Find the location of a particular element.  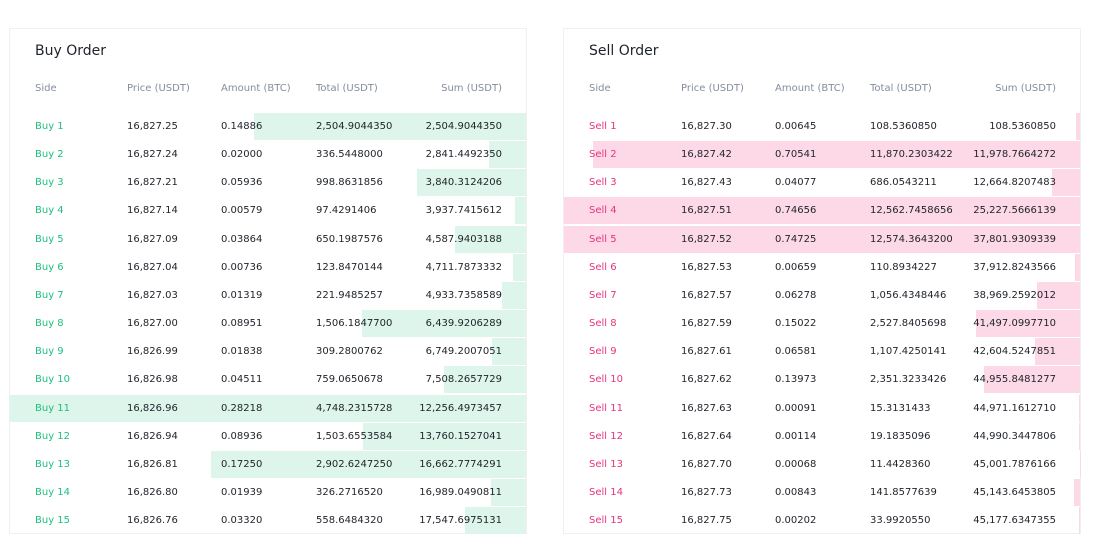

cell: 12,664.8207483 is located at coordinates (1014, 183).